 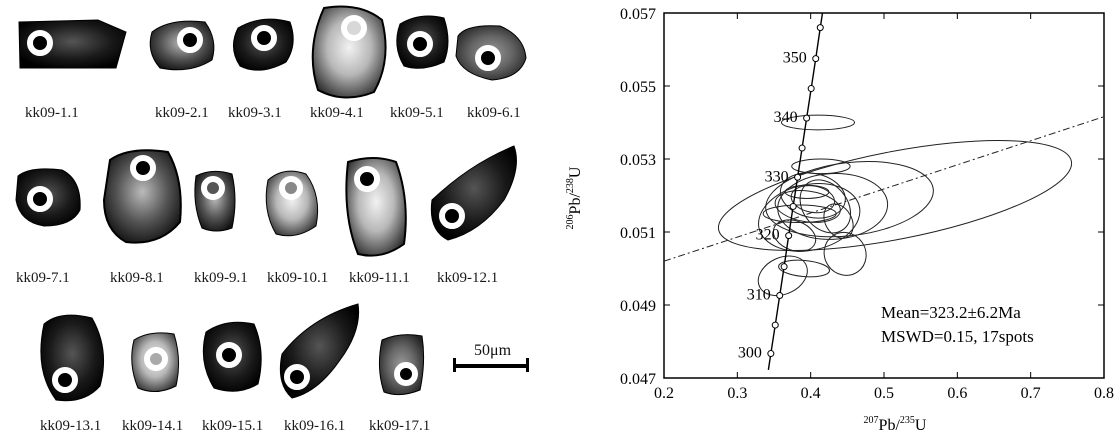 I want to click on concordia-age-label: 330, so click(x=777, y=176).